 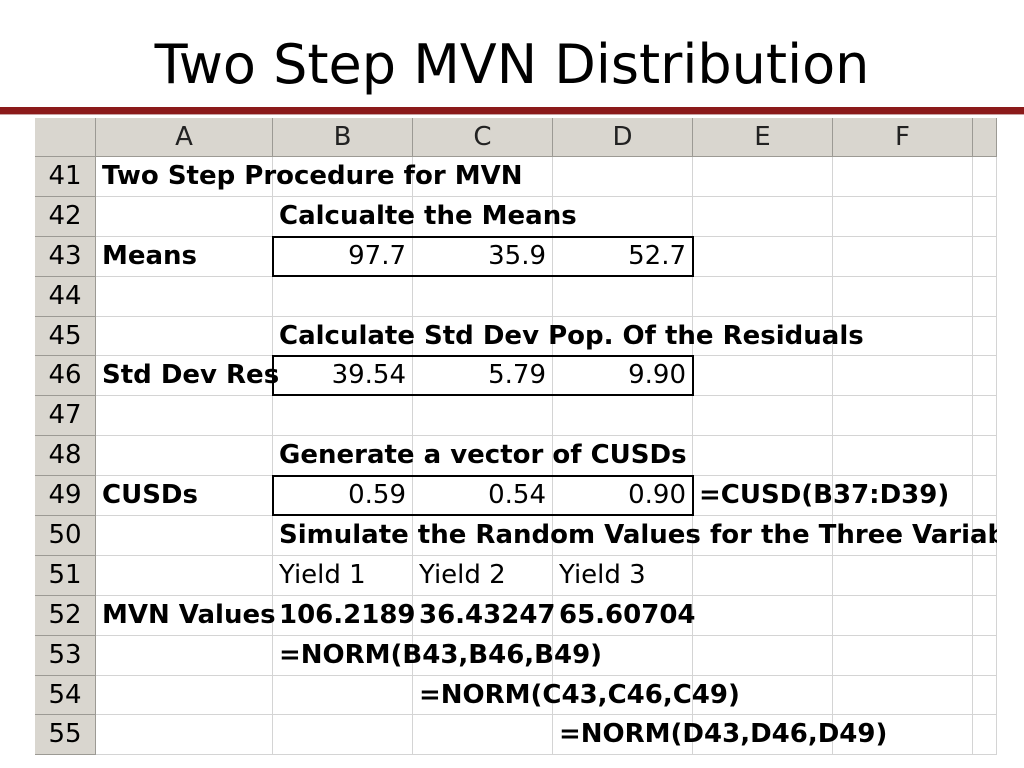 What do you see at coordinates (763, 456) in the screenshot?
I see `cell-e48` at bounding box center [763, 456].